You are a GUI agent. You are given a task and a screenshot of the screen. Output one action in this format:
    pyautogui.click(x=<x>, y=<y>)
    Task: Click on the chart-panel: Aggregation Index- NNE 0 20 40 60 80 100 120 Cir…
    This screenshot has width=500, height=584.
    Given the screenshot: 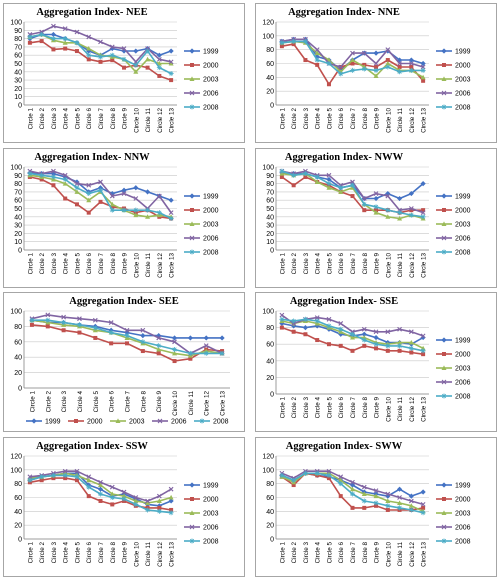 What is the action you would take?
    pyautogui.click(x=376, y=73)
    